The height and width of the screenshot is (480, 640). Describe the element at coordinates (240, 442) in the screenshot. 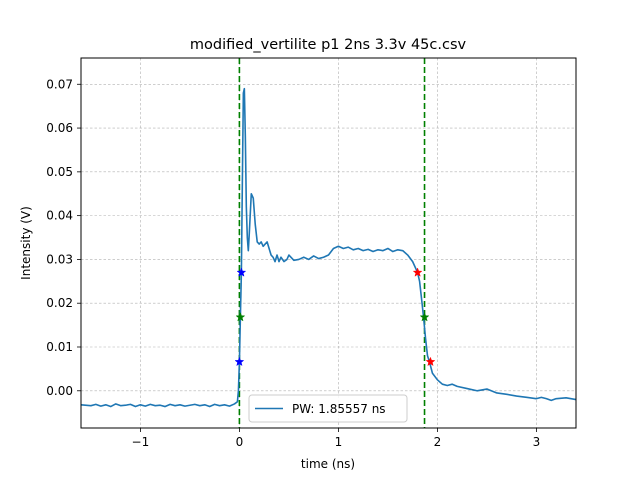

I see `x-tick-label: 0` at that location.